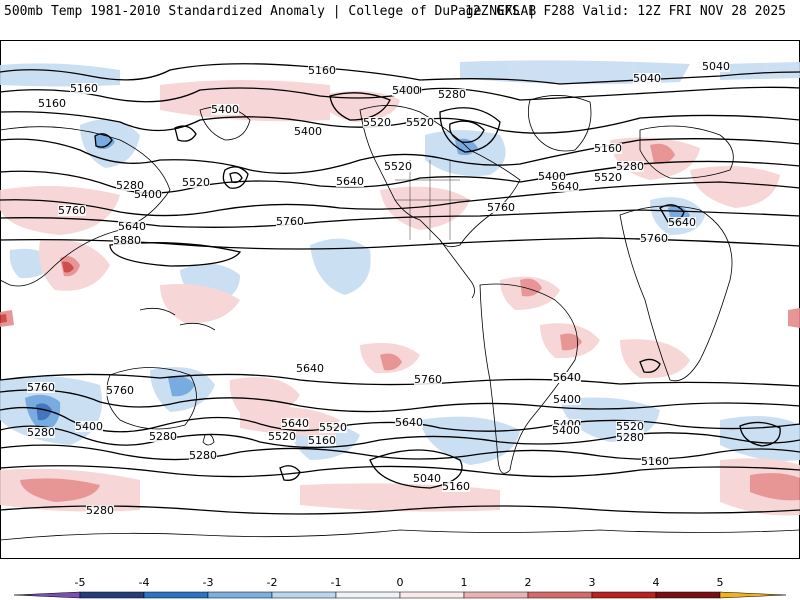 This screenshot has width=800, height=600. I want to click on contour-label: 5880, so click(127, 240).